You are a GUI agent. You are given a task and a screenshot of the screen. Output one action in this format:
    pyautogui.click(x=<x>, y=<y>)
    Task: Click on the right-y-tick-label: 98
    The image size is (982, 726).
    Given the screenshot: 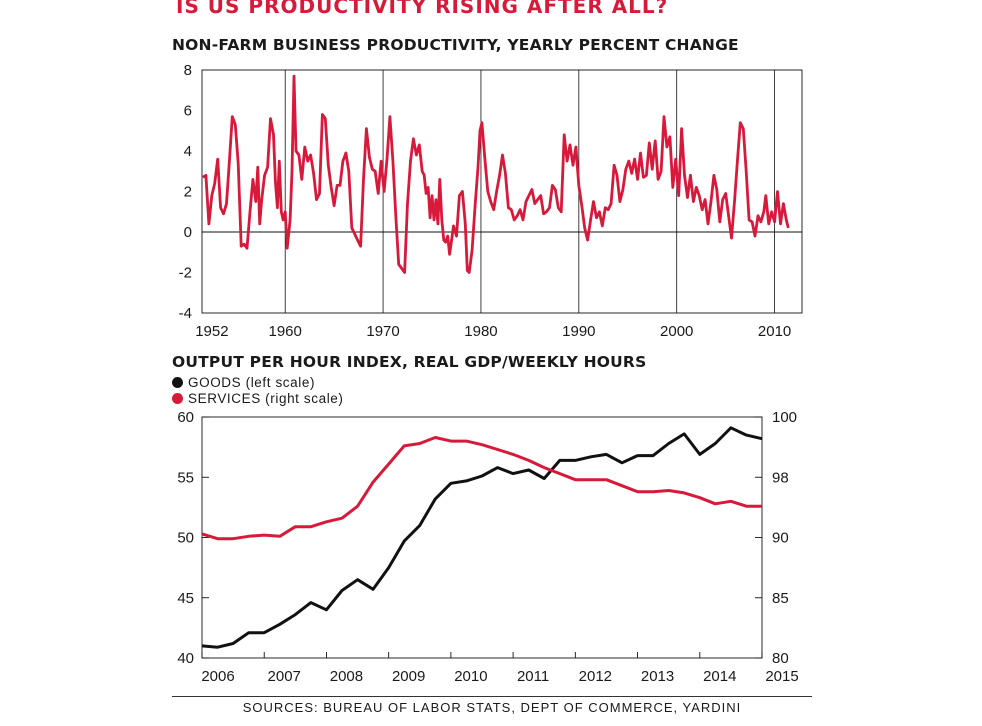 What is the action you would take?
    pyautogui.click(x=780, y=477)
    